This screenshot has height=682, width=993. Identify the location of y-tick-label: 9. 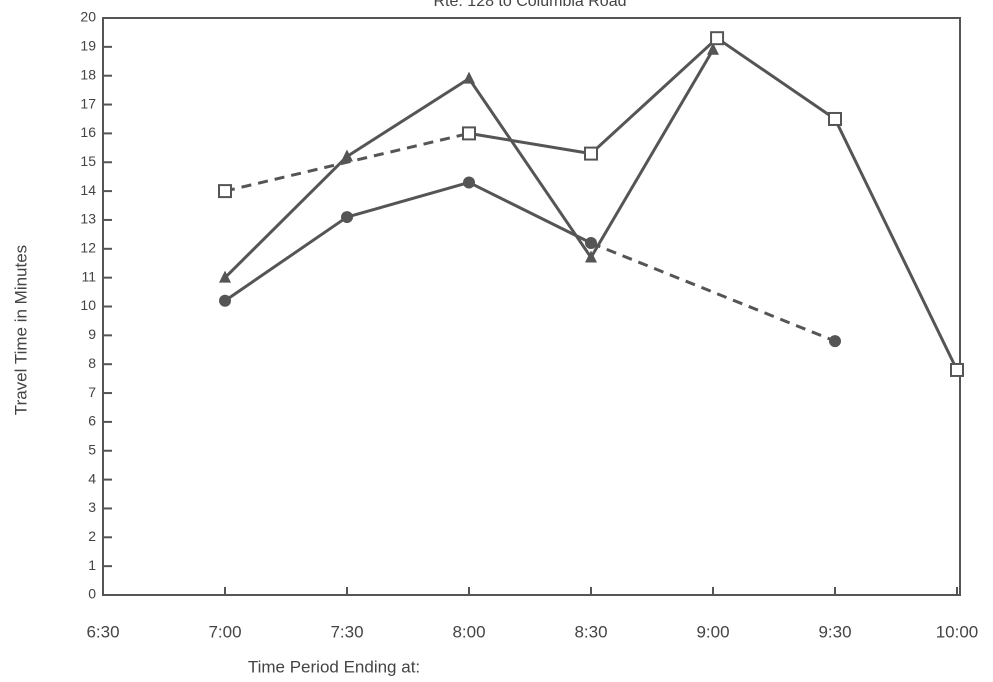
(92, 334).